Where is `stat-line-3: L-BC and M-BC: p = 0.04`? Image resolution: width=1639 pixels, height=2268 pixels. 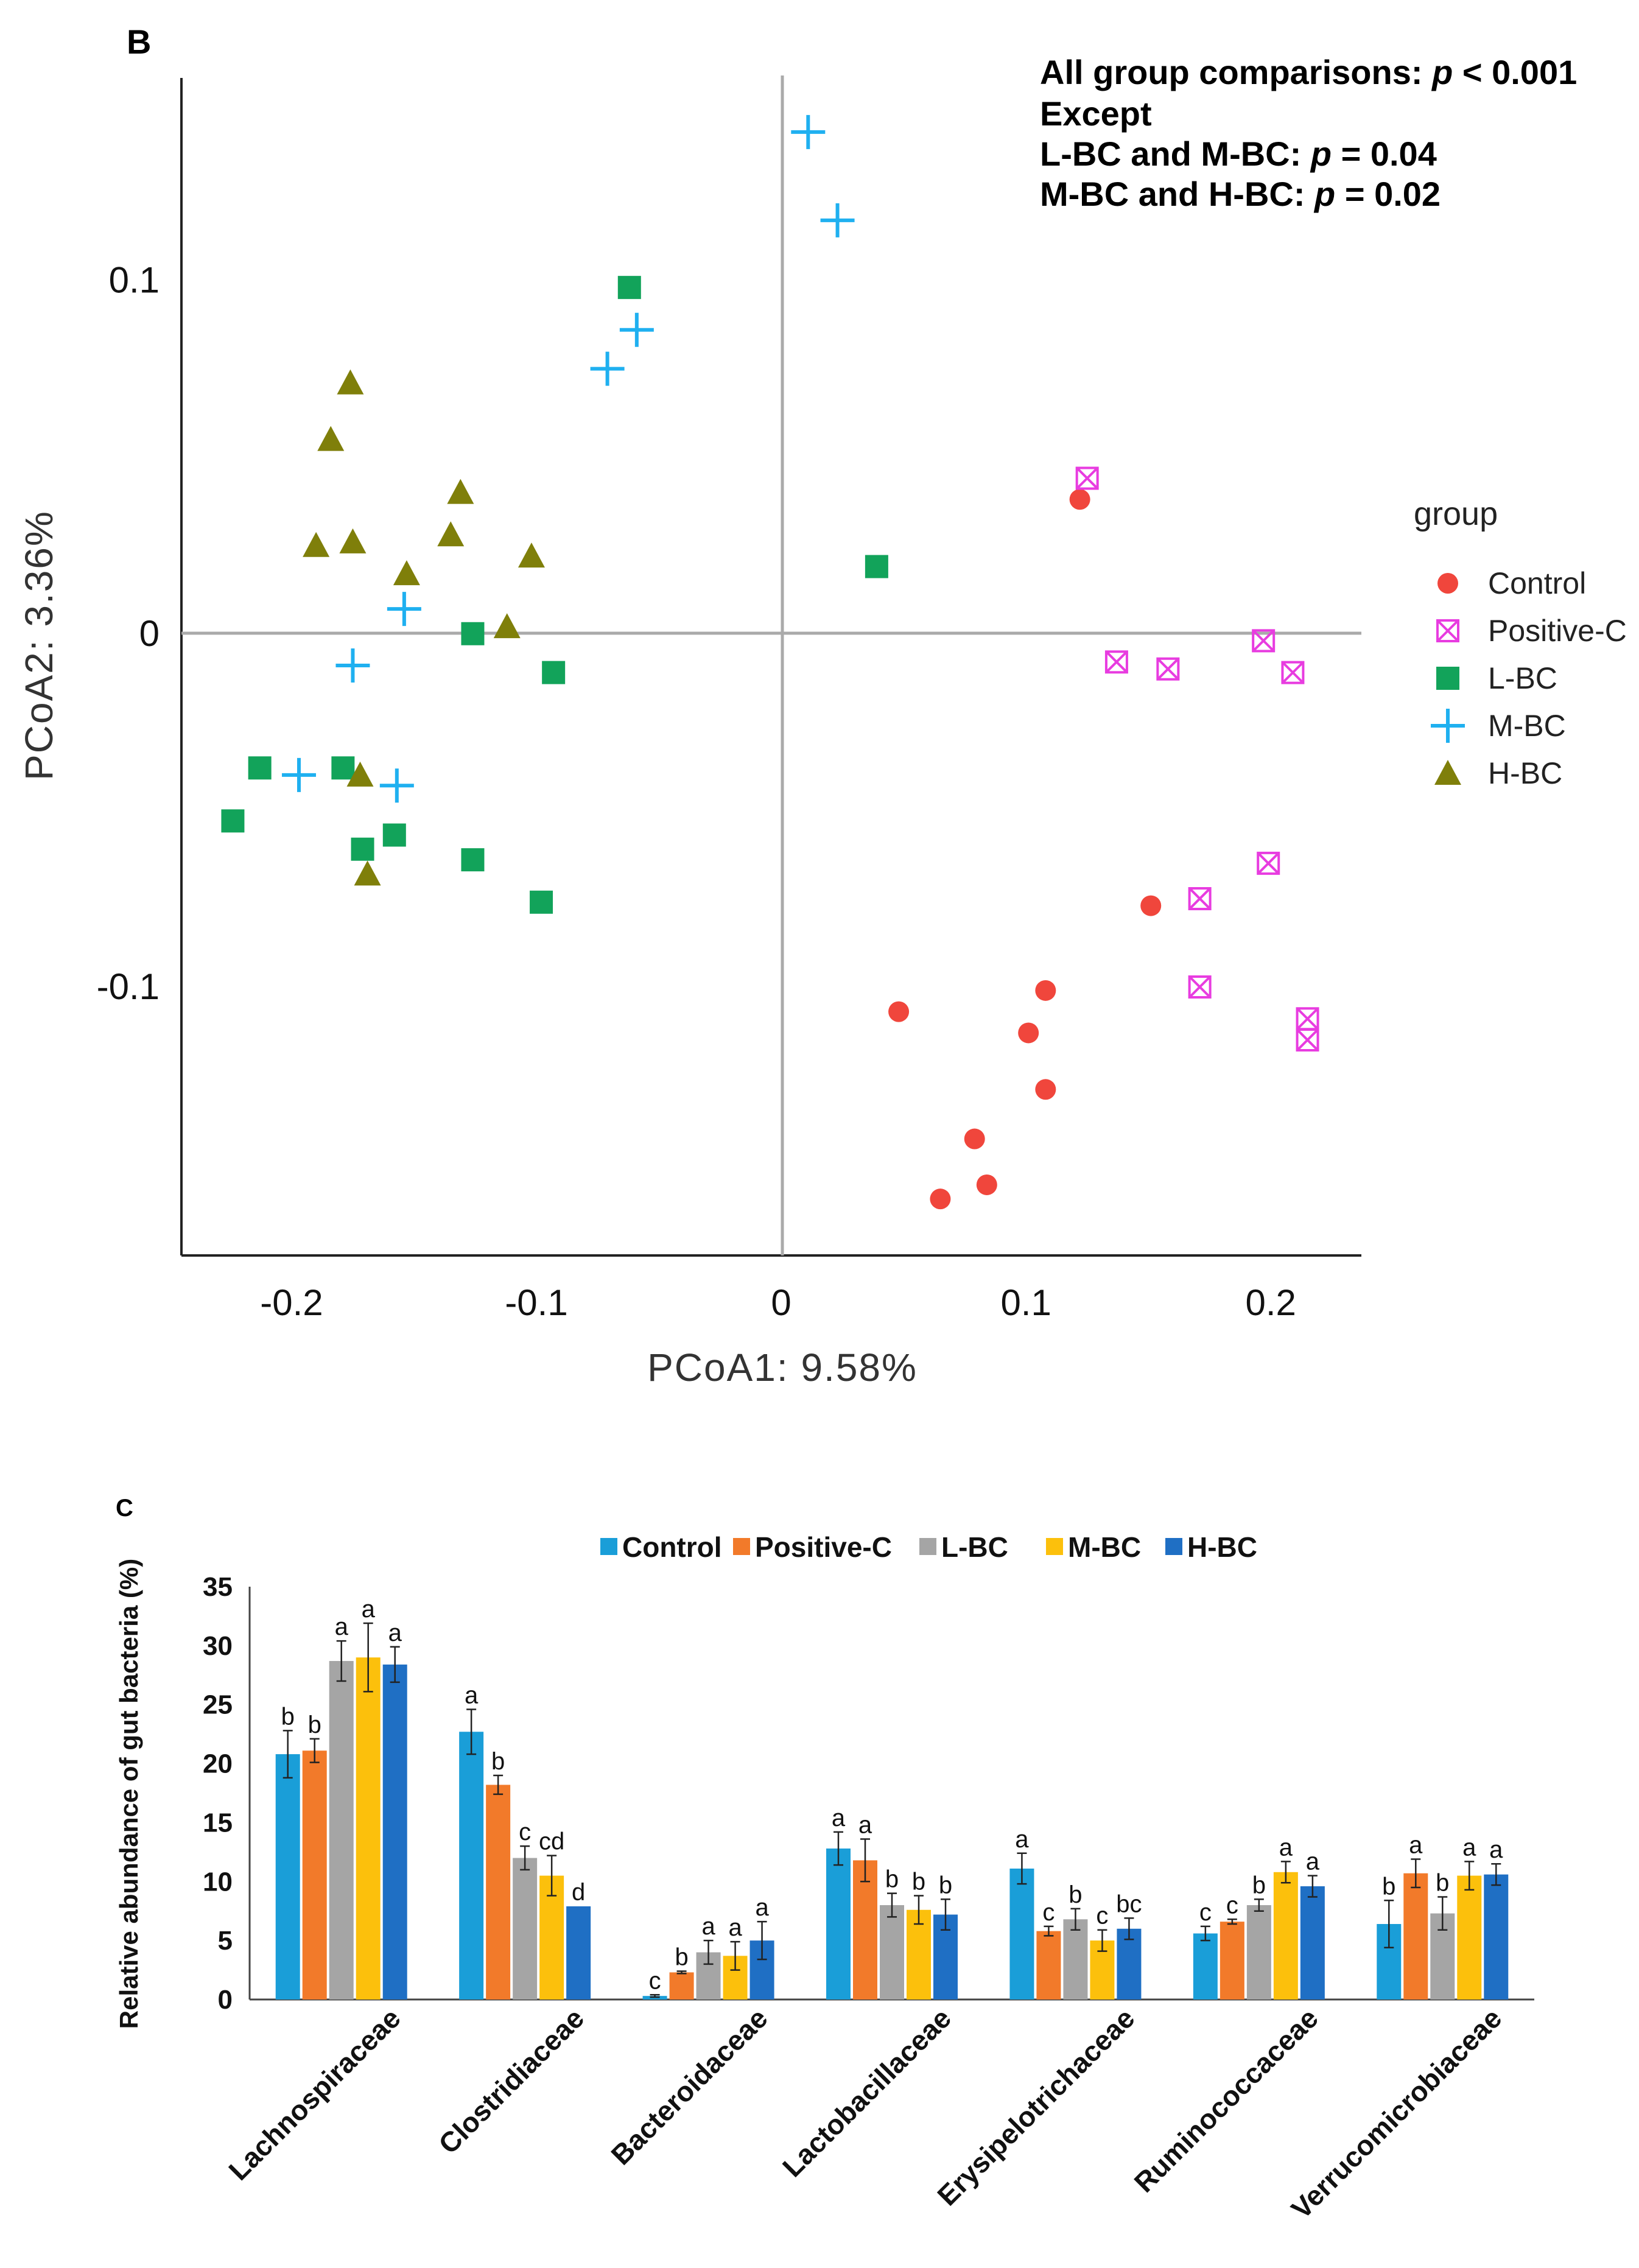 stat-line-3: L-BC and M-BC: p = 0.04 is located at coordinates (1238, 154).